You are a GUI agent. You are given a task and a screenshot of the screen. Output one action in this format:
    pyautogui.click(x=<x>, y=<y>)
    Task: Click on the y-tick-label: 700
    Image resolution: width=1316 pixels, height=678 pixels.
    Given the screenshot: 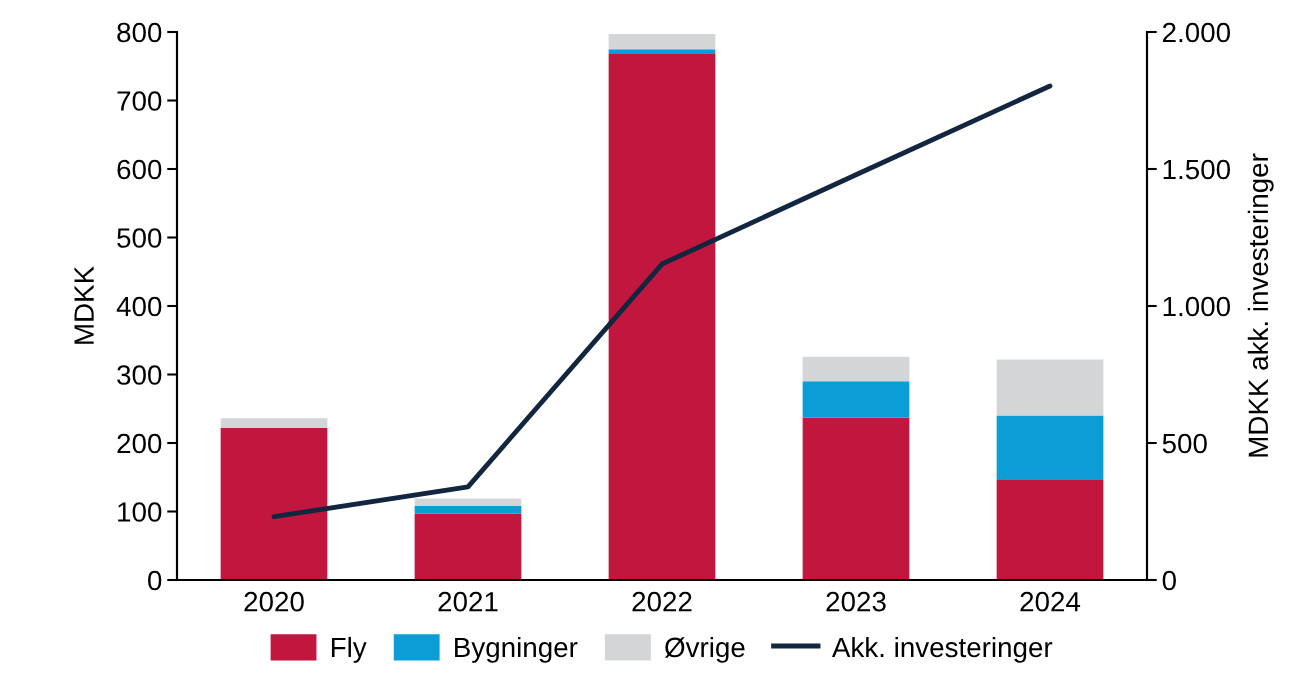 What is the action you would take?
    pyautogui.click(x=139, y=101)
    